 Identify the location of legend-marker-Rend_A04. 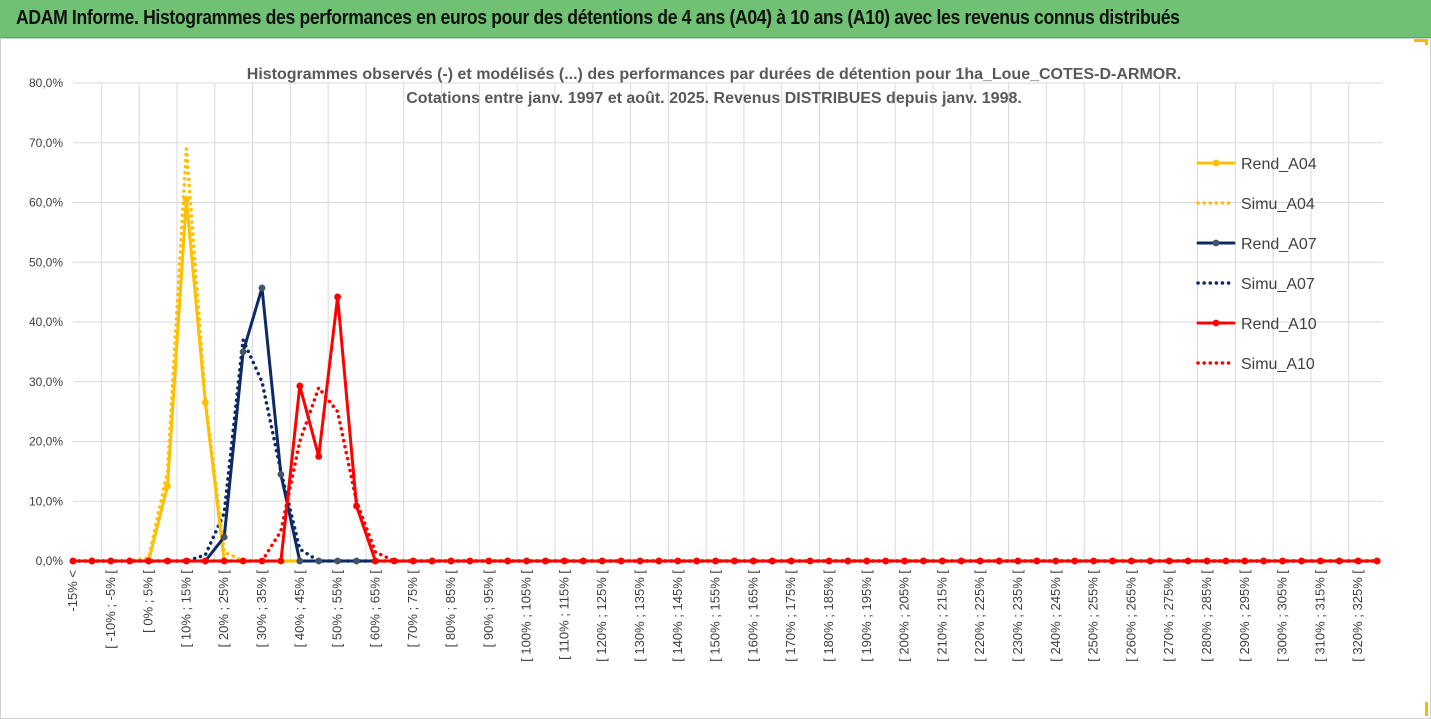
(1216, 163).